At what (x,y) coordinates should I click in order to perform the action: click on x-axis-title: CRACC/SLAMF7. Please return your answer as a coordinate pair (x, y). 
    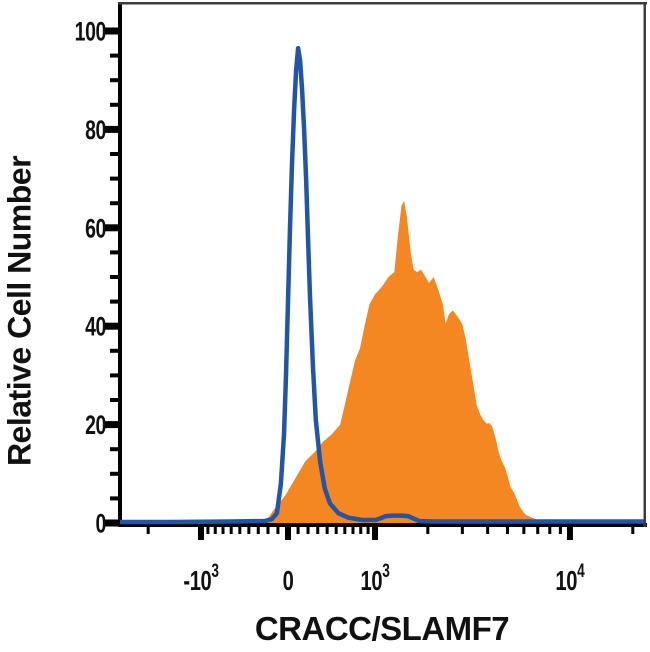
    Looking at the image, I should click on (382, 628).